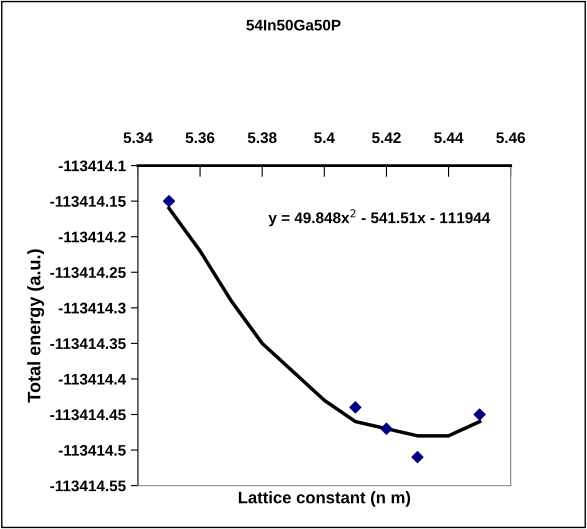 The image size is (587, 529). What do you see at coordinates (92, 450) in the screenshot?
I see `y-tick-label: -113414.5` at bounding box center [92, 450].